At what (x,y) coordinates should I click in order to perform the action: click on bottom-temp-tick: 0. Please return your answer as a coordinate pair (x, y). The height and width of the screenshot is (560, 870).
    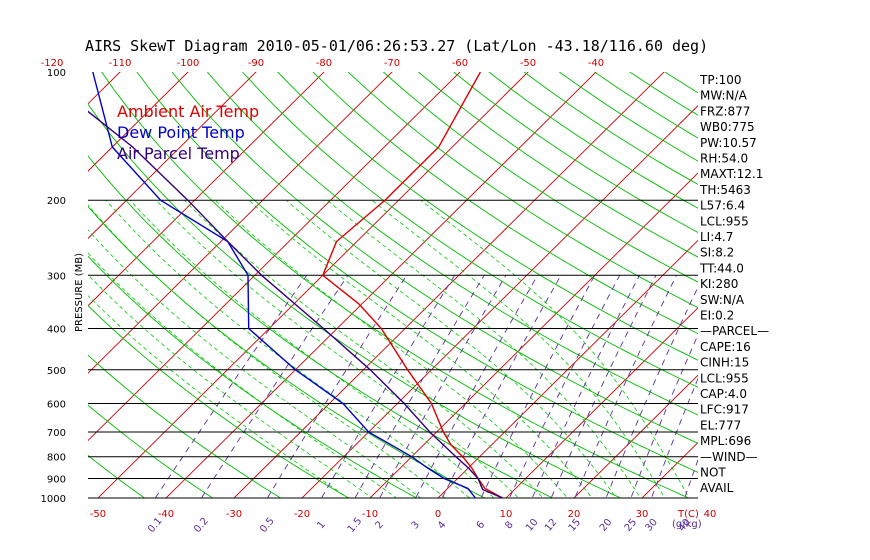
    Looking at the image, I should click on (438, 514).